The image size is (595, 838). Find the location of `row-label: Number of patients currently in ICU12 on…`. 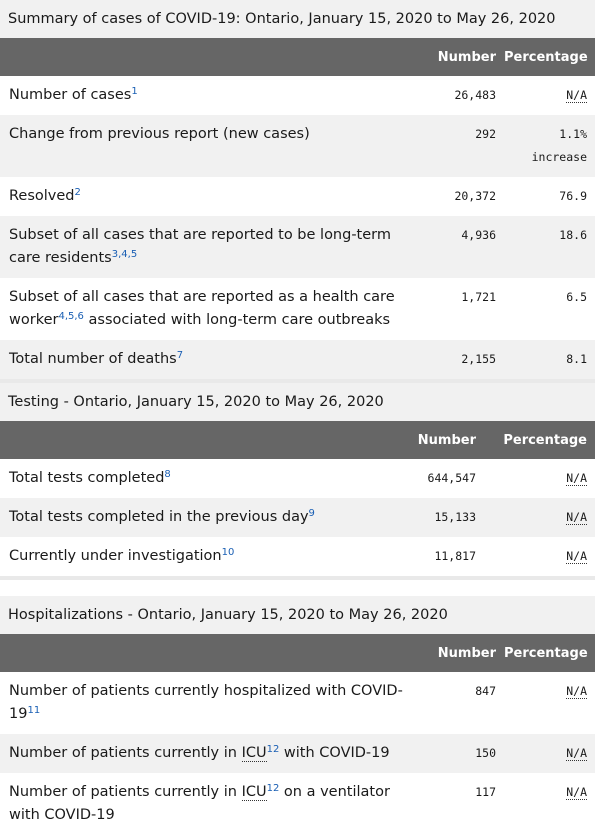

row-label: Number of patients currently in ICU12 on… is located at coordinates (215, 804).